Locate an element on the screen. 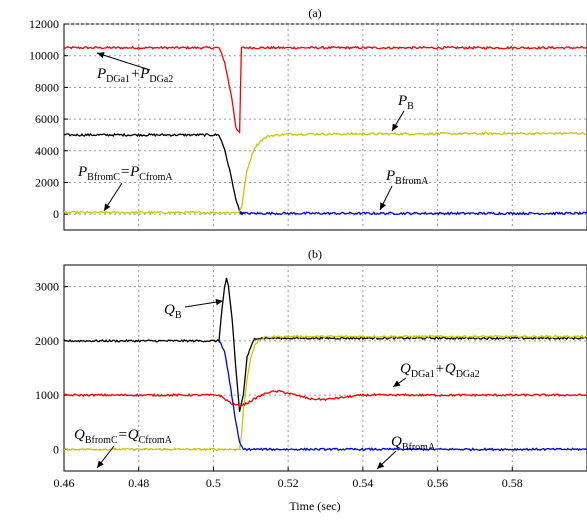 The height and width of the screenshot is (520, 587). y-tick-label: 12000 is located at coordinates (44, 24).